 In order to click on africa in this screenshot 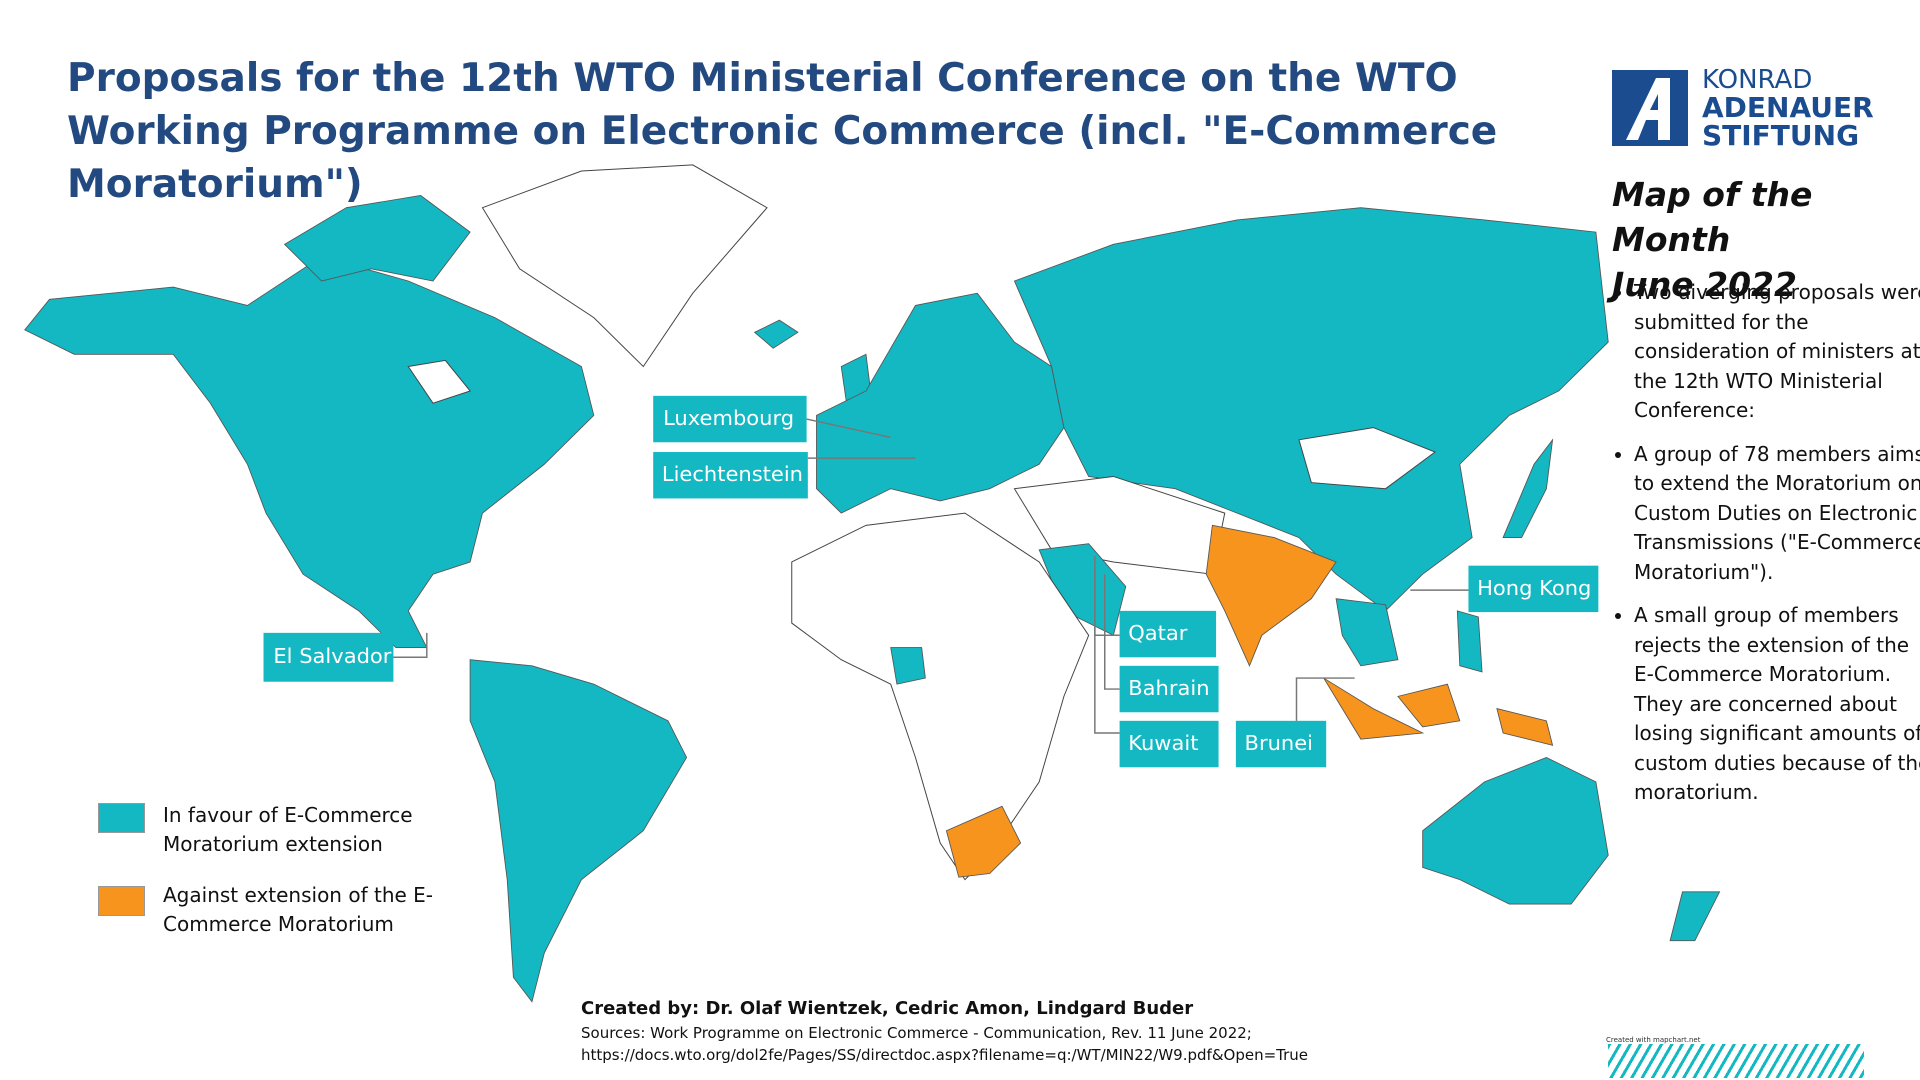, I will do `click(940, 696)`.